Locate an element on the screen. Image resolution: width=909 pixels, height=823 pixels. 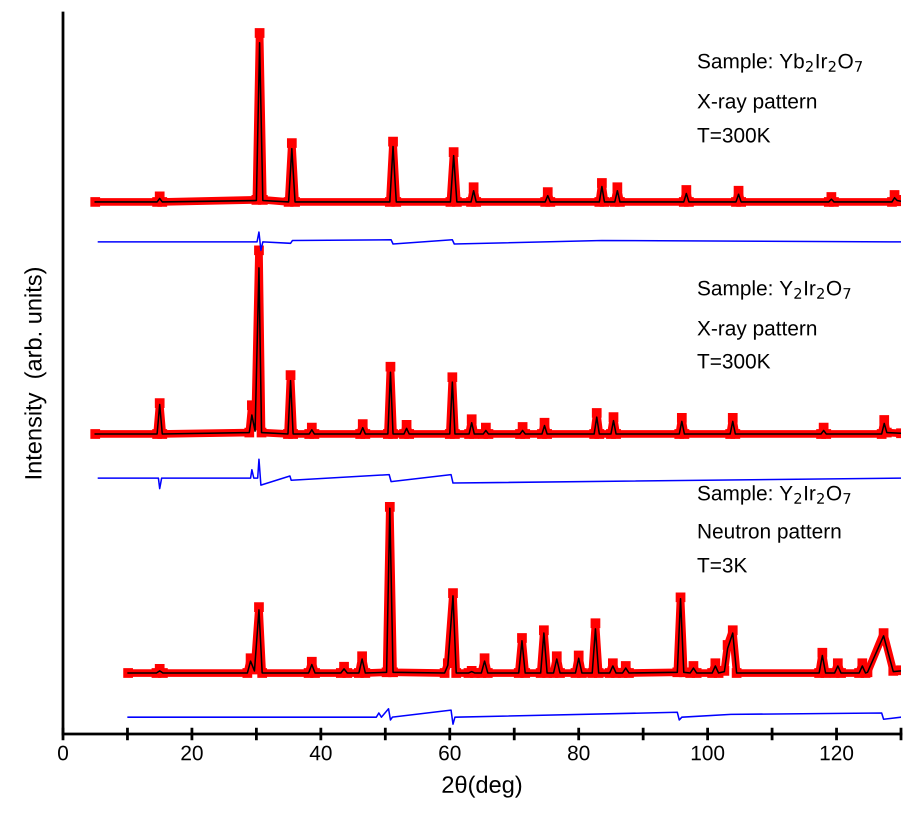
y-axis-title: Intensity (arb. units) is located at coordinates (35, 373).